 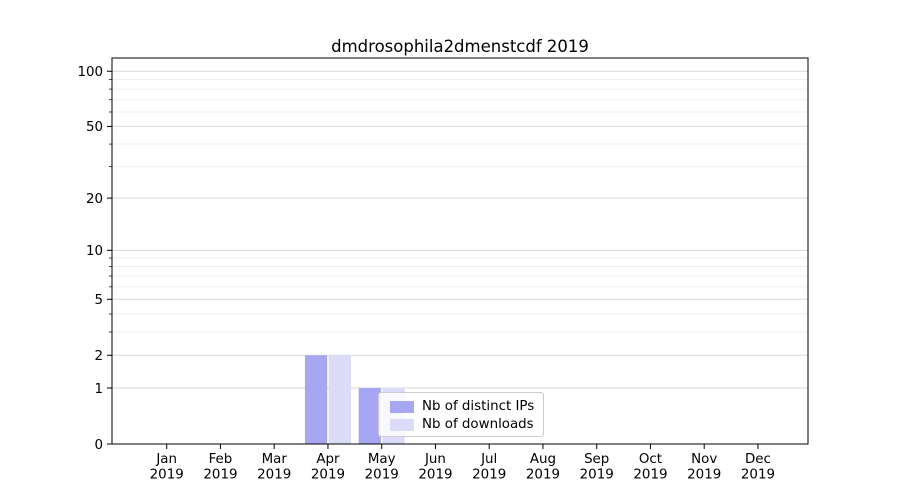 What do you see at coordinates (316, 399) in the screenshot?
I see `bar-distinct-ips-apr` at bounding box center [316, 399].